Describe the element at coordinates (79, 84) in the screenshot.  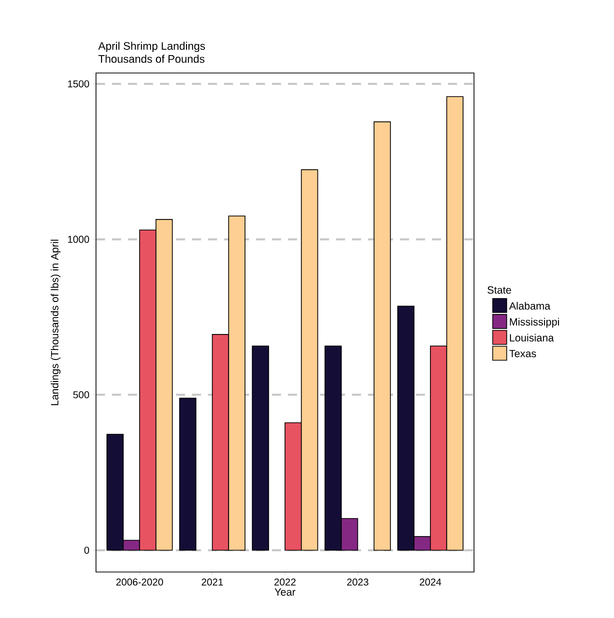
I see `y-tick-label: 1500` at that location.